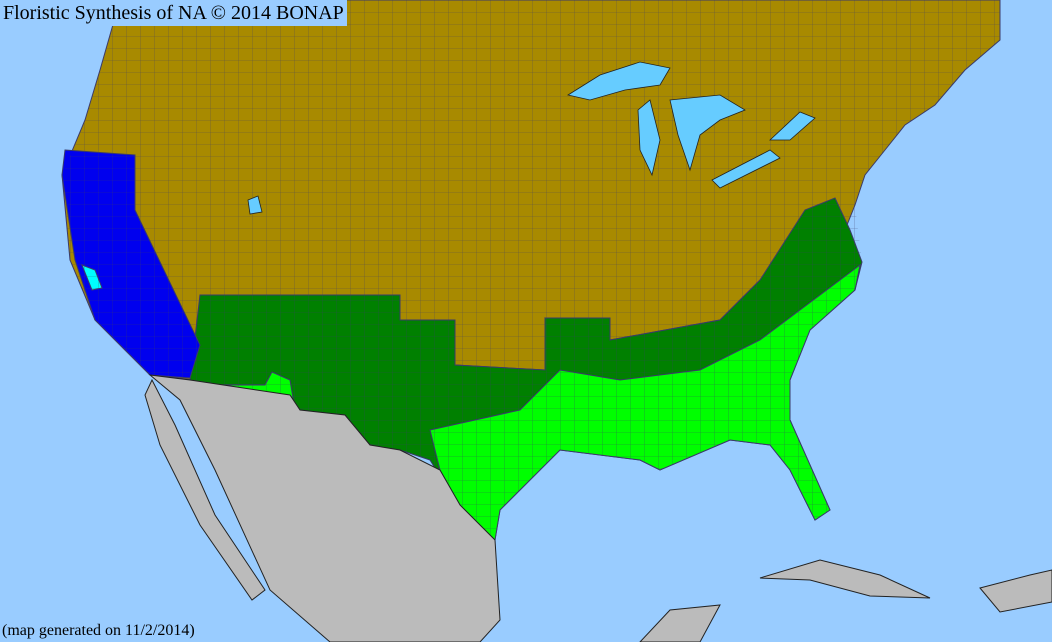  What do you see at coordinates (98, 630) in the screenshot?
I see `map-generated-date: (map generated on 11/2/2014)` at bounding box center [98, 630].